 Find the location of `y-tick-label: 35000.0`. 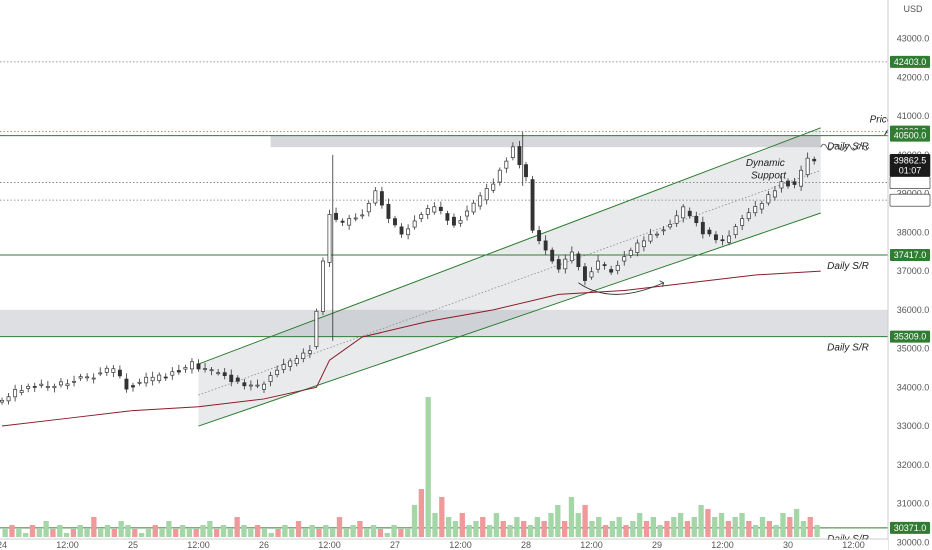

y-tick-label: 35000.0 is located at coordinates (913, 349).